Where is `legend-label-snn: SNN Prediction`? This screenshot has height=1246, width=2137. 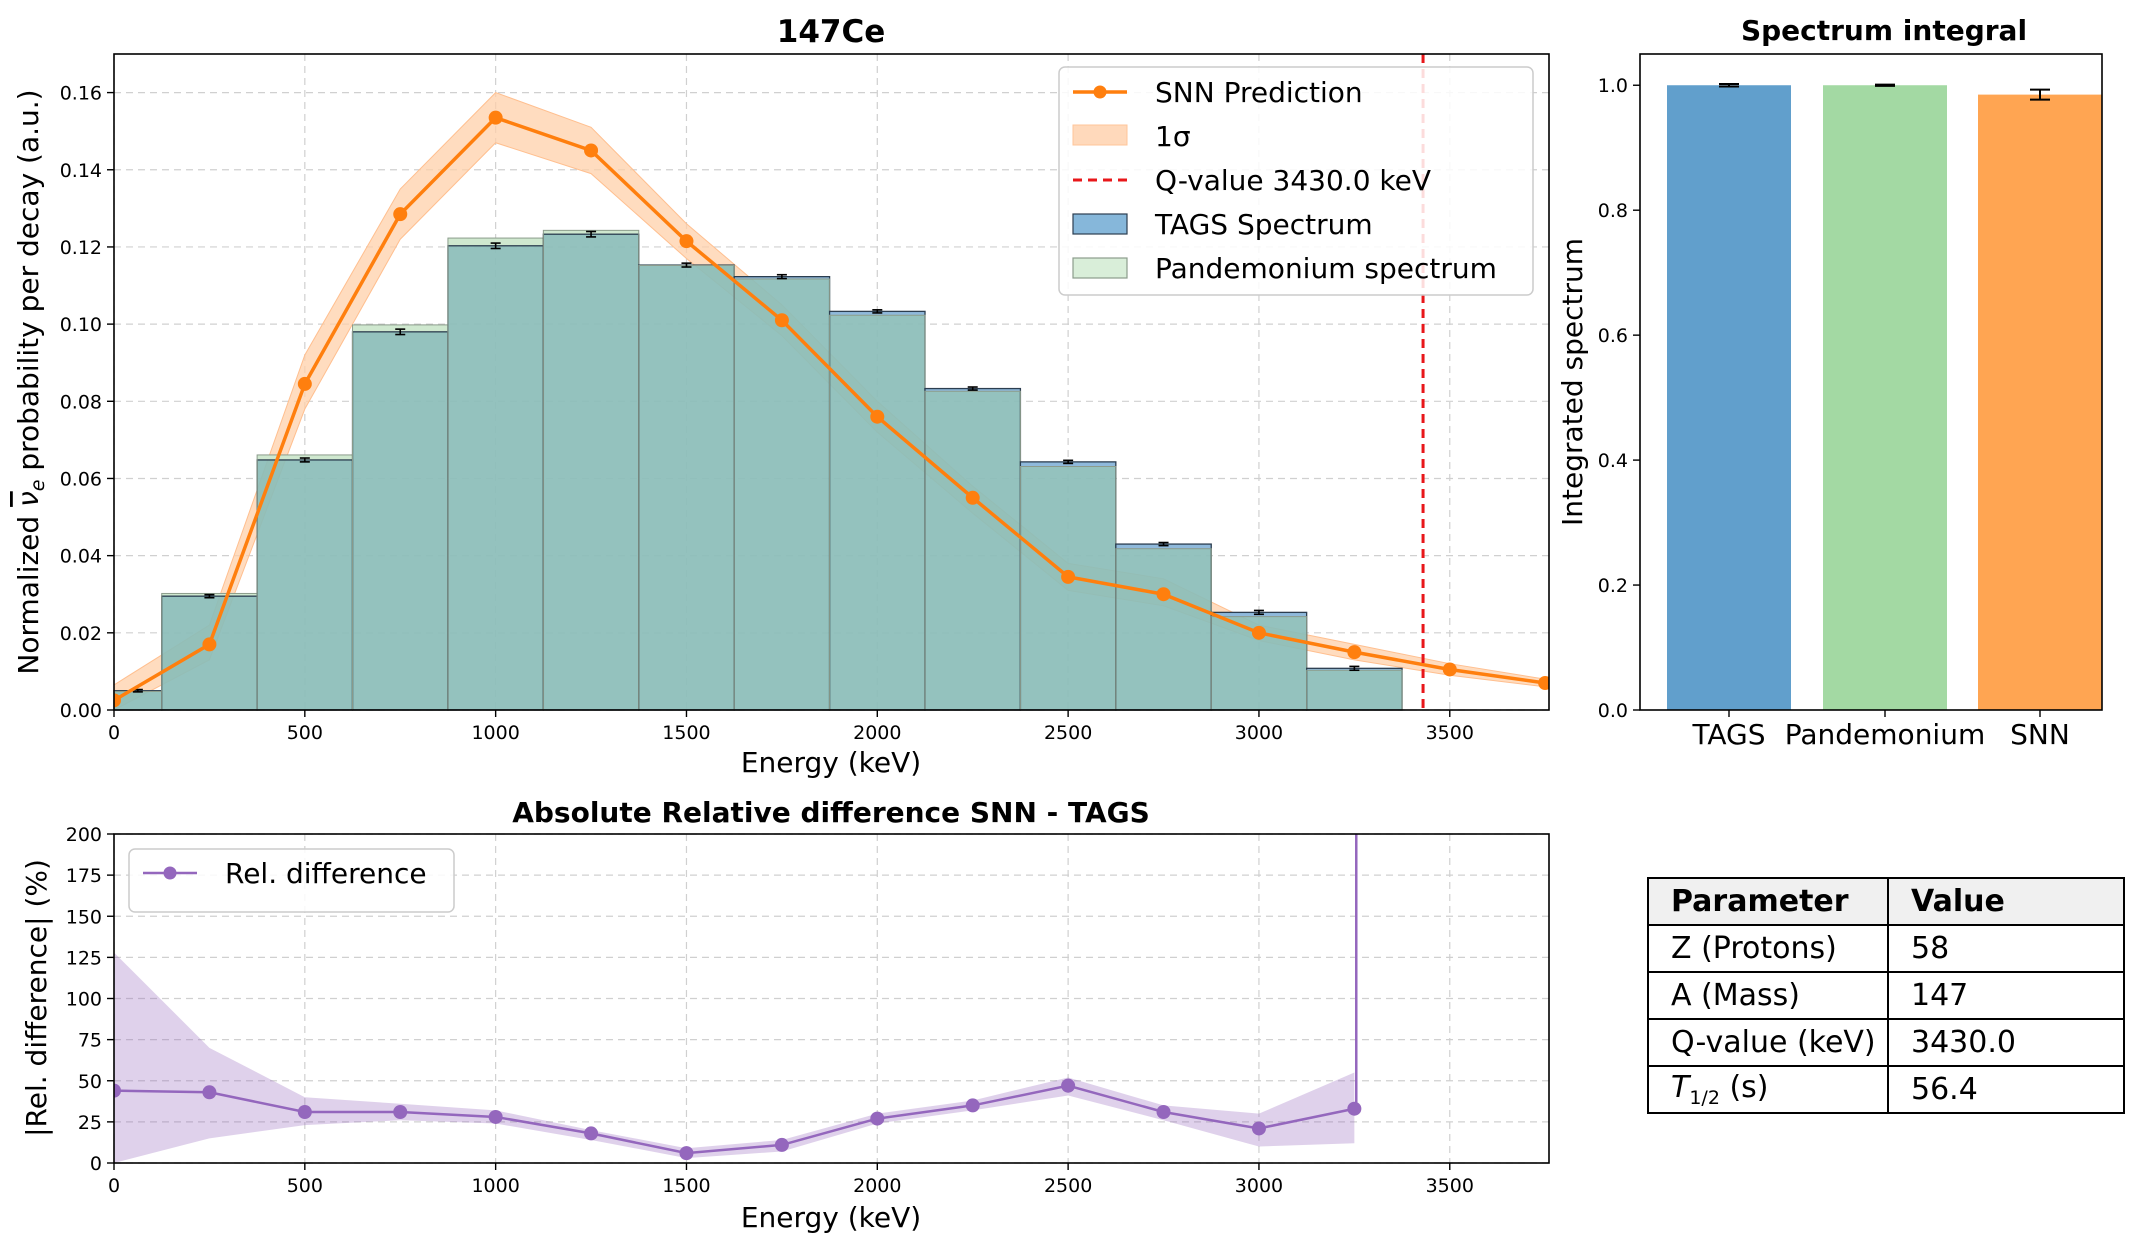
legend-label-snn: SNN Prediction is located at coordinates (1259, 92).